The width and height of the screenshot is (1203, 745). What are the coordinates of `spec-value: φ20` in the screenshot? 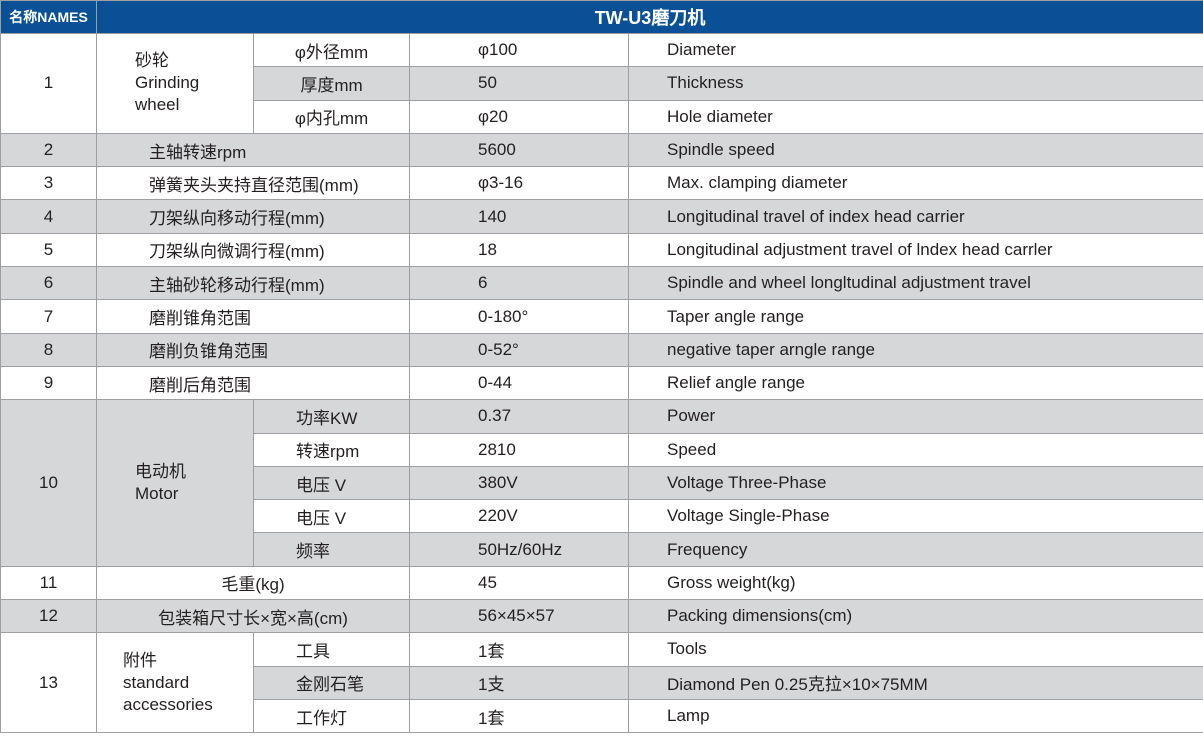 It's located at (519, 116).